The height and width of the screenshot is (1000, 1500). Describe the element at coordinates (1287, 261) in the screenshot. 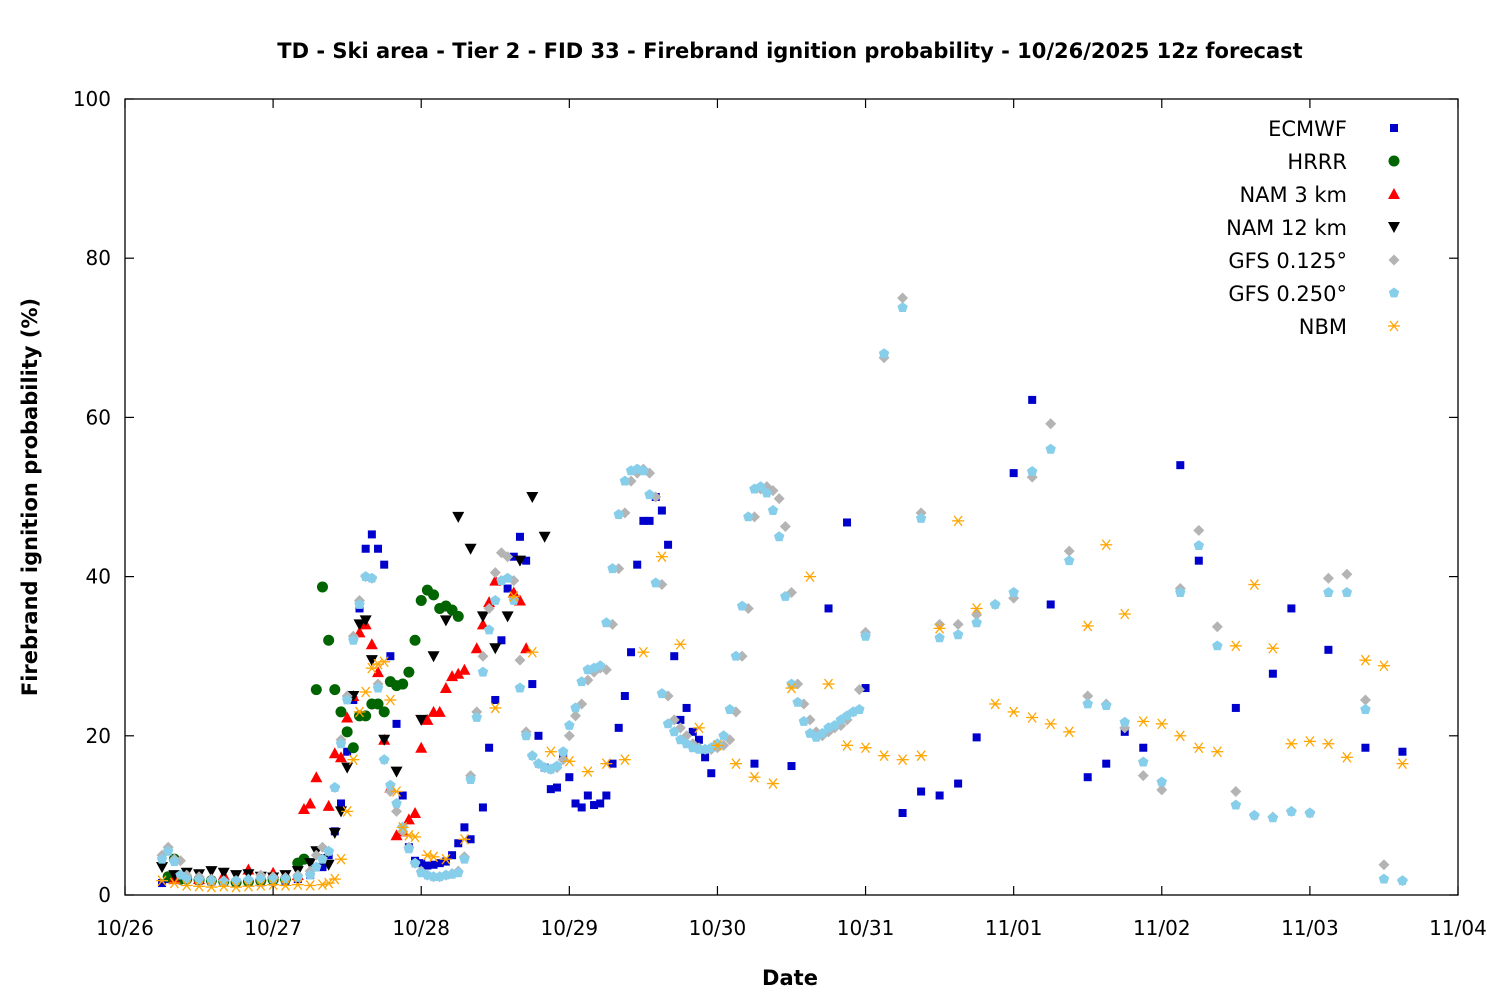

I see `legend-label: GFS 0.125°` at that location.